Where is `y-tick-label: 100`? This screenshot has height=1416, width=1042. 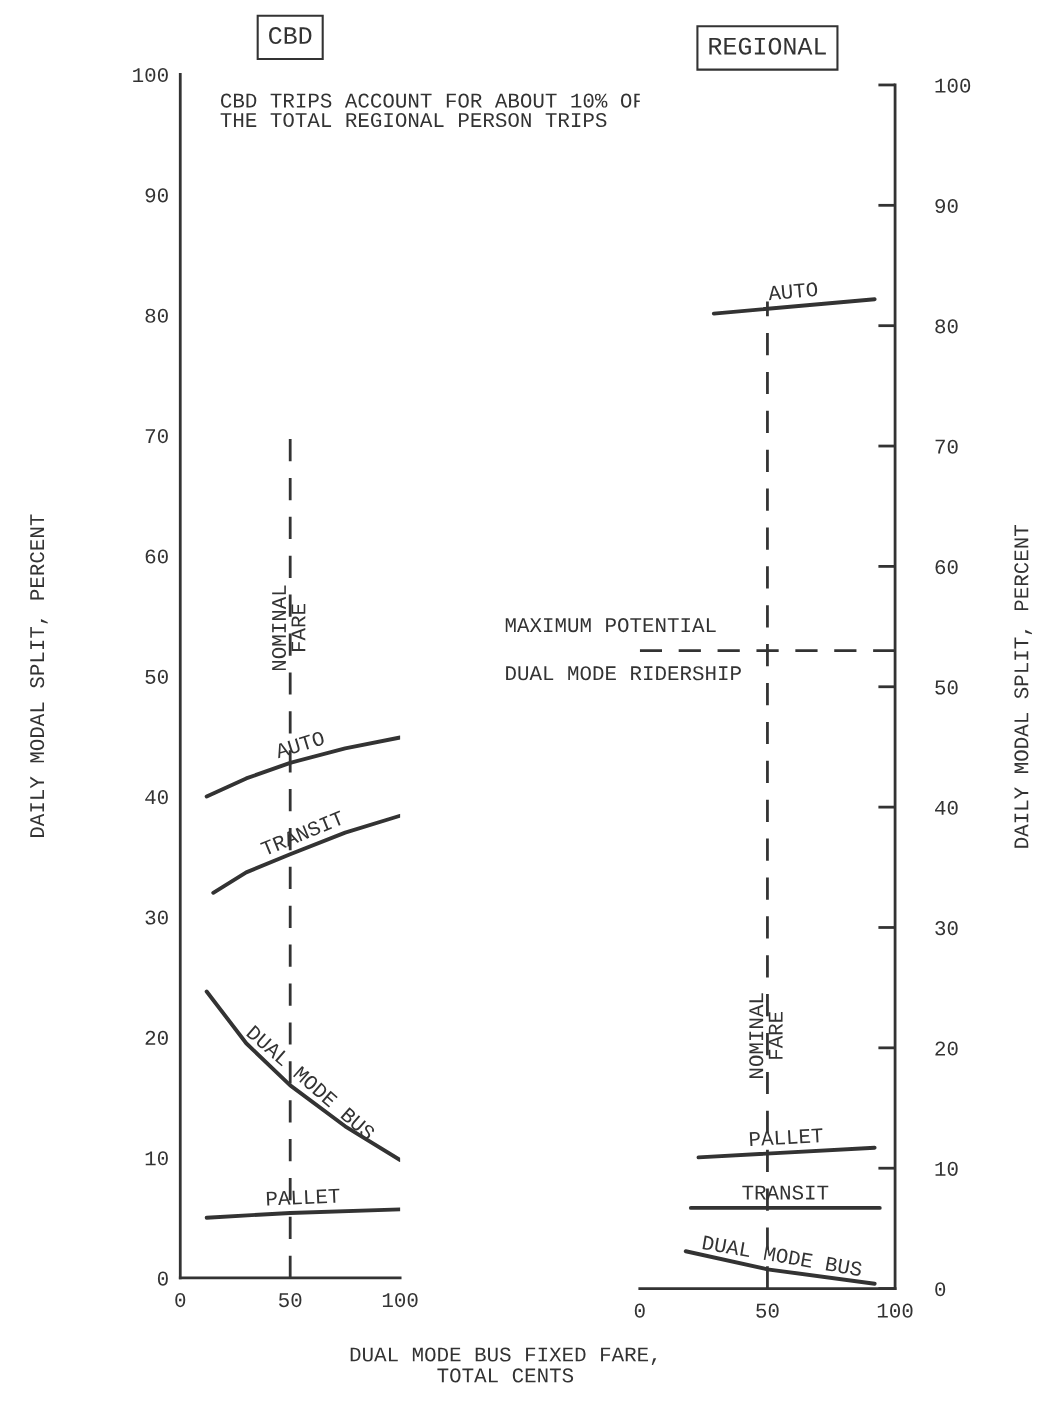
y-tick-label: 100 is located at coordinates (150, 75).